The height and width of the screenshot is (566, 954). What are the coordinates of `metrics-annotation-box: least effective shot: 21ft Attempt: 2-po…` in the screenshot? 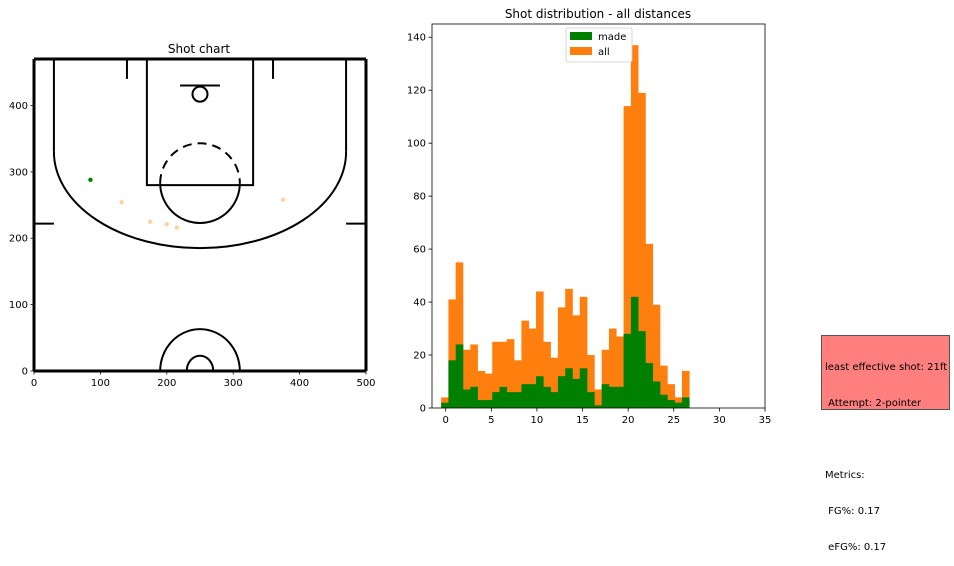 It's located at (885, 444).